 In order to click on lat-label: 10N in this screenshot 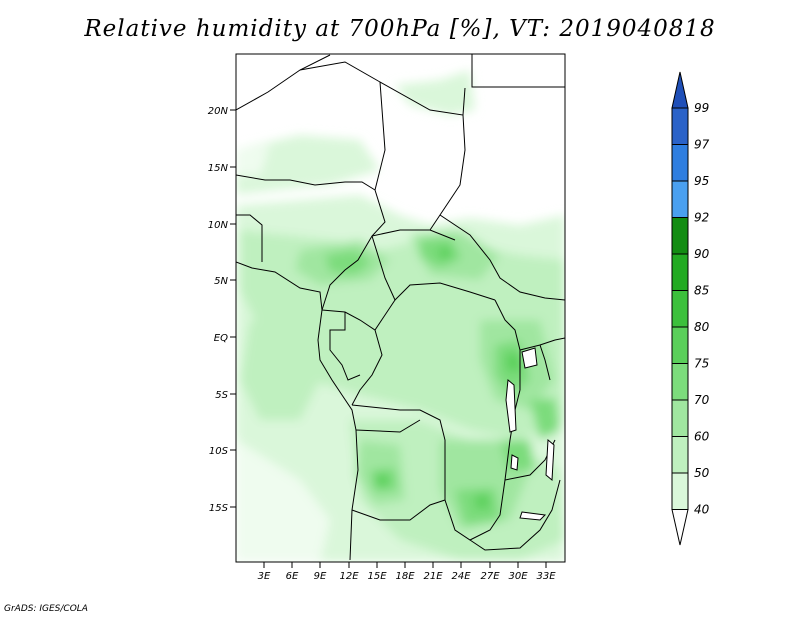, I will do `click(218, 225)`.